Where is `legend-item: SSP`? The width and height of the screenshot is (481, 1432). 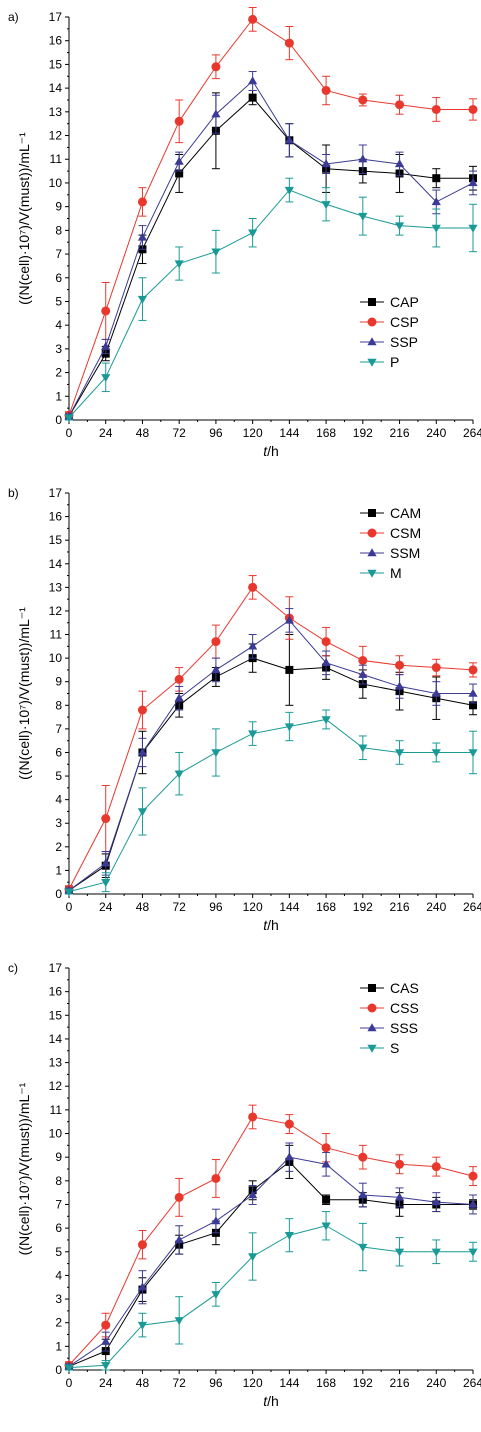 legend-item: SSP is located at coordinates (389, 342).